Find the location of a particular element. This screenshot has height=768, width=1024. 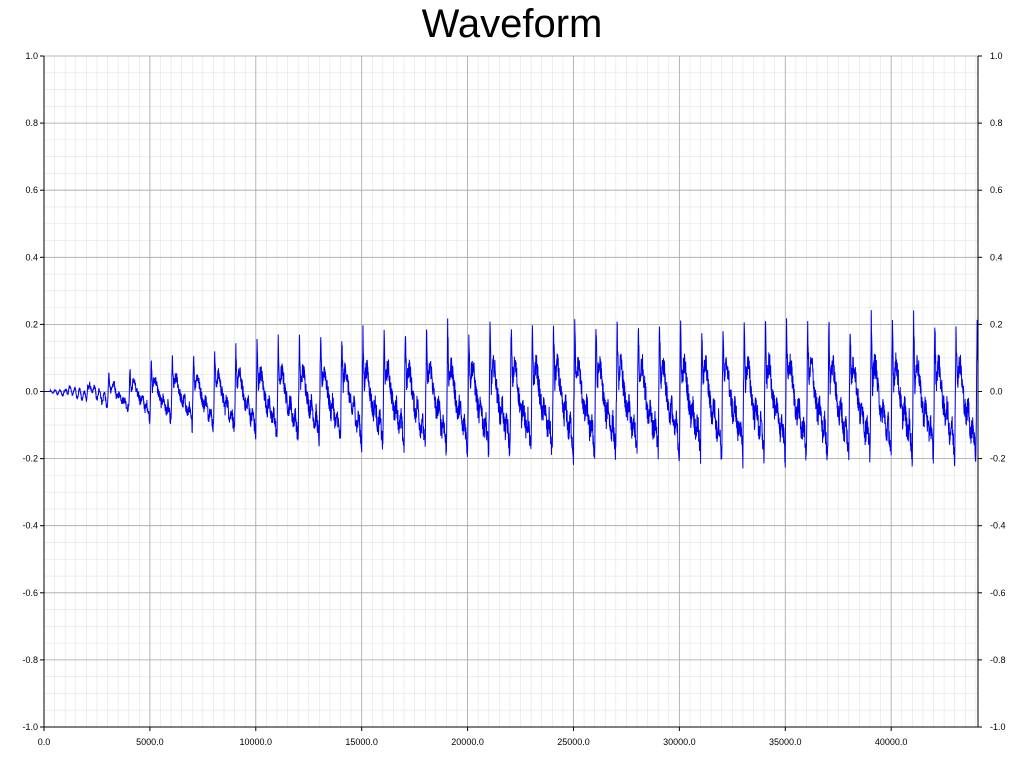

x-tick-label: 20000.0 is located at coordinates (467, 742).